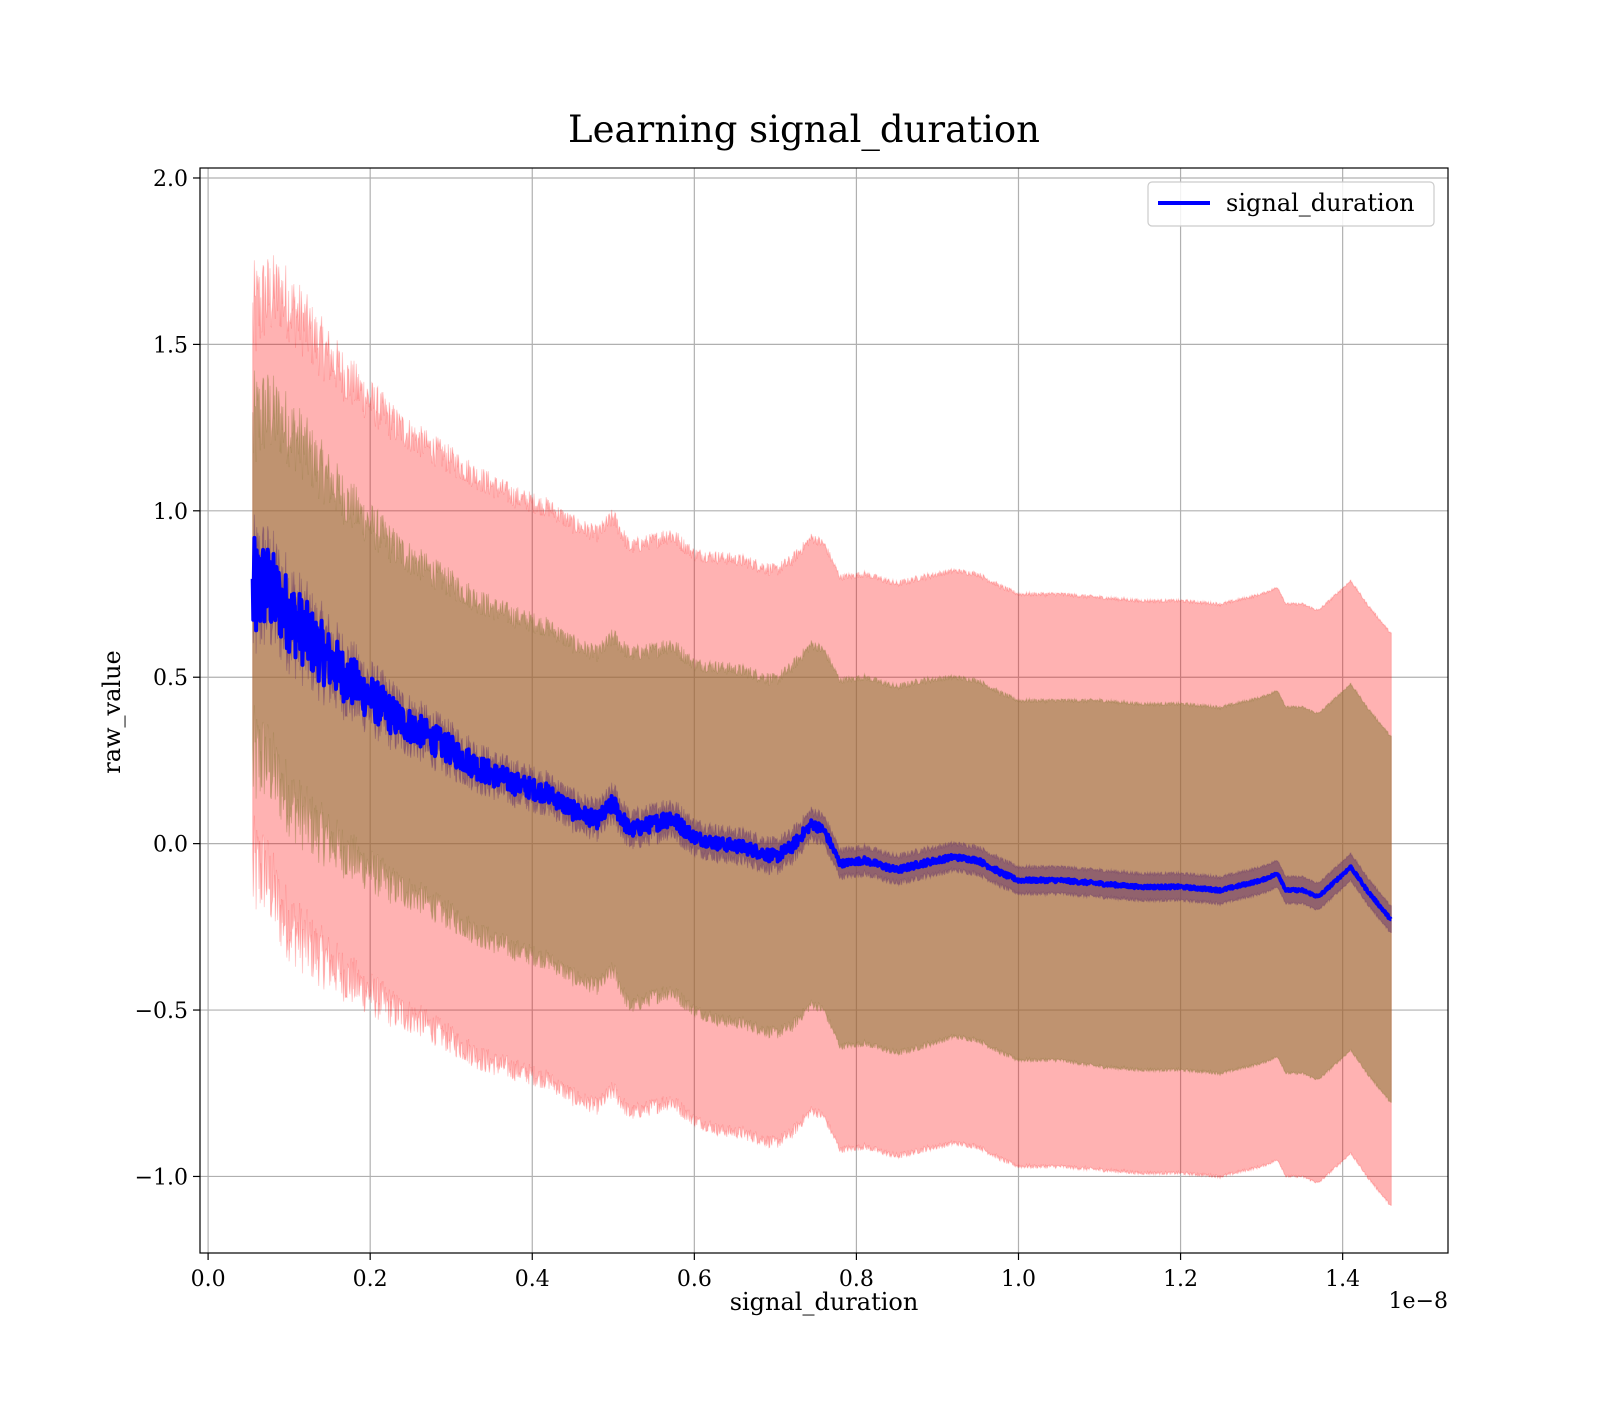 The height and width of the screenshot is (1405, 1600). What do you see at coordinates (856, 1279) in the screenshot?
I see `x-tick-label: 0.8` at bounding box center [856, 1279].